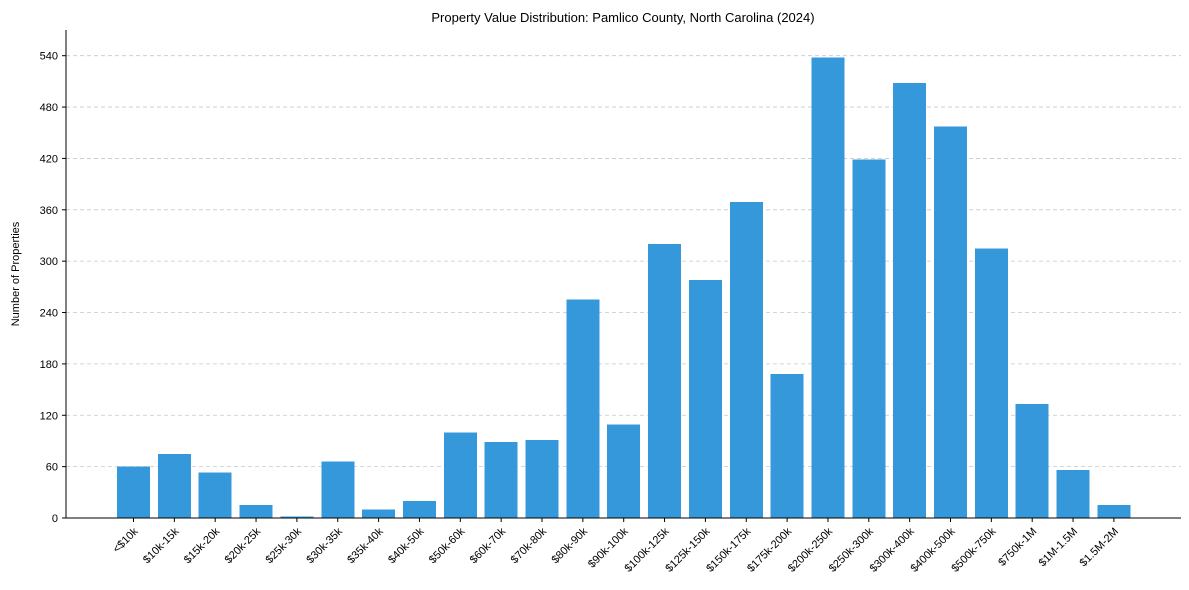 This screenshot has height=590, width=1189. I want to click on y-tick-label: 420, so click(49, 159).